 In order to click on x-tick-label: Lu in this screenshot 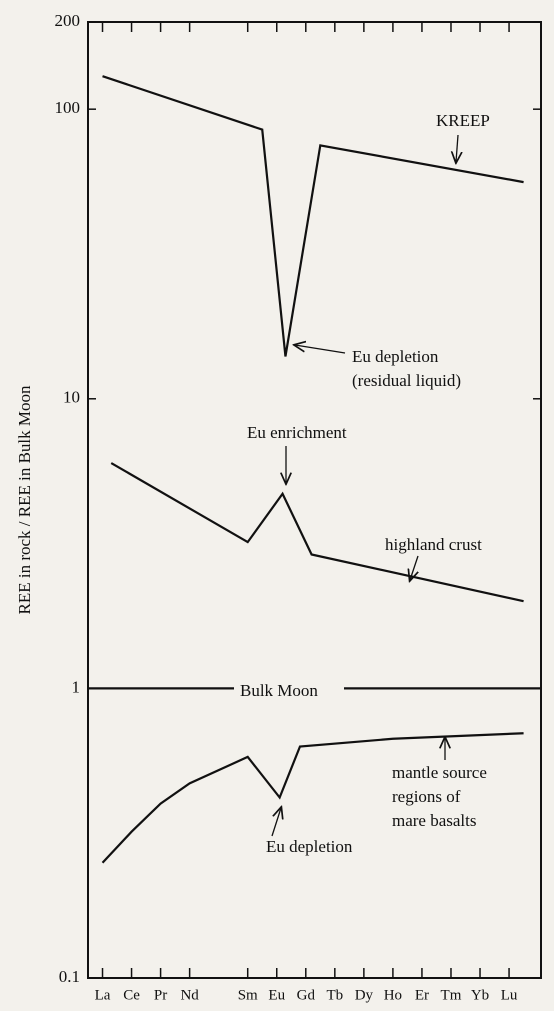, I will do `click(509, 995)`.